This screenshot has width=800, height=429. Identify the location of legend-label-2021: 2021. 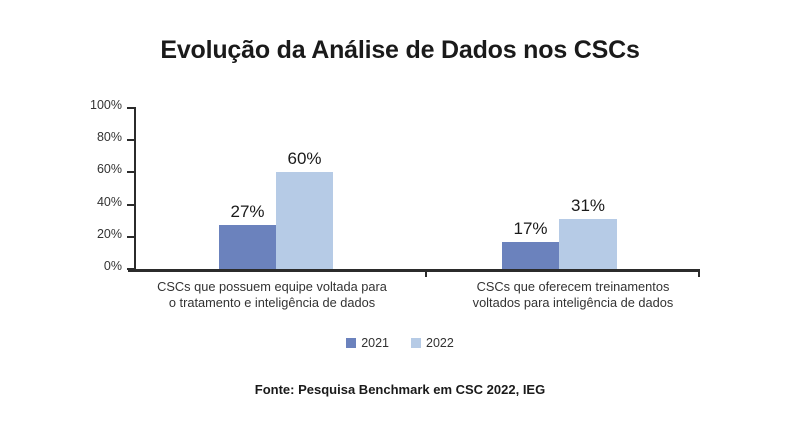
(375, 343).